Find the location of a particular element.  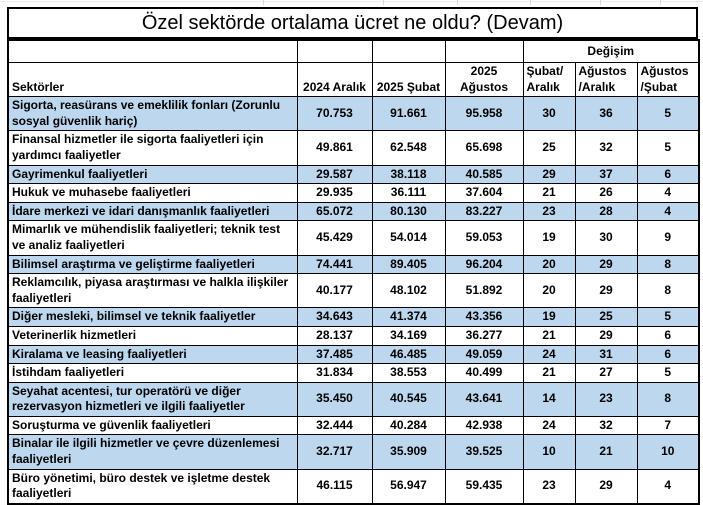

change-column-header: Şubat/ Aralık is located at coordinates (549, 79).